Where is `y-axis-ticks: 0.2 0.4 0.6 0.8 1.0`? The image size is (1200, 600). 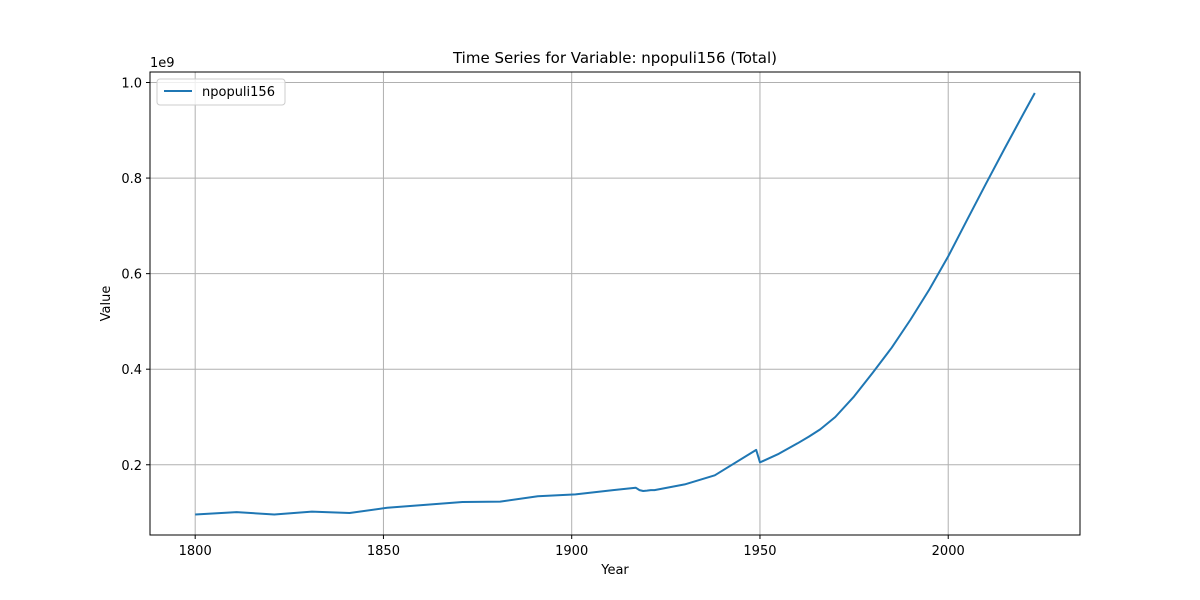
y-axis-ticks: 0.2 0.4 0.6 0.8 1.0 is located at coordinates (135, 275).